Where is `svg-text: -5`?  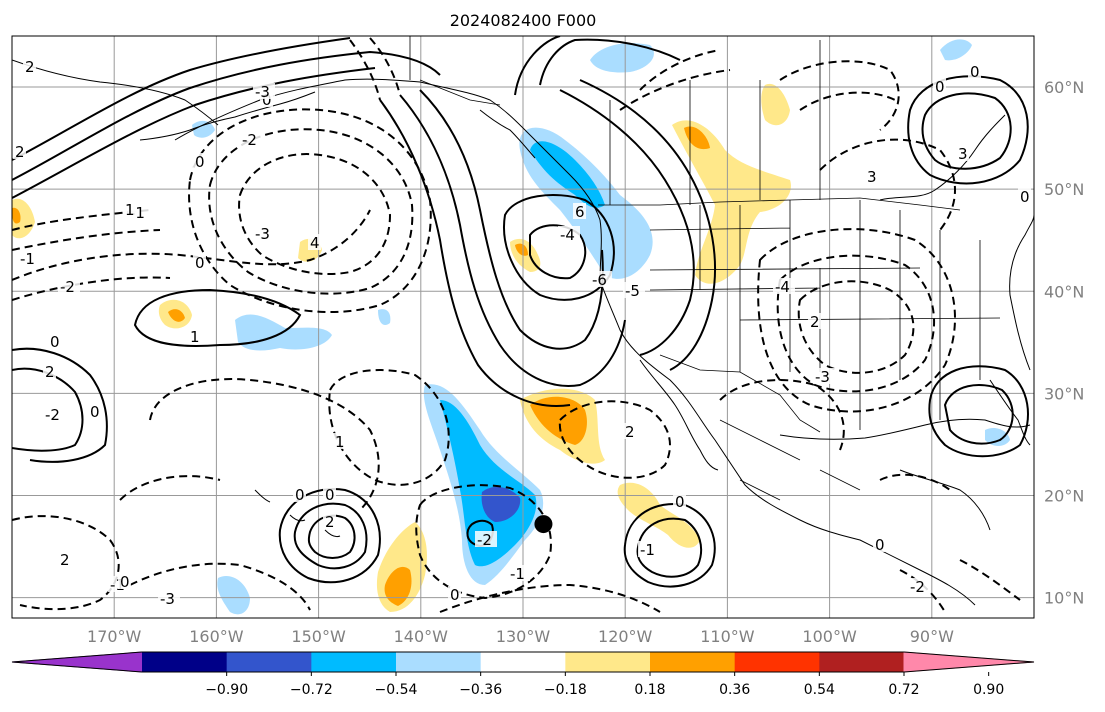 svg-text: -5 is located at coordinates (632, 291).